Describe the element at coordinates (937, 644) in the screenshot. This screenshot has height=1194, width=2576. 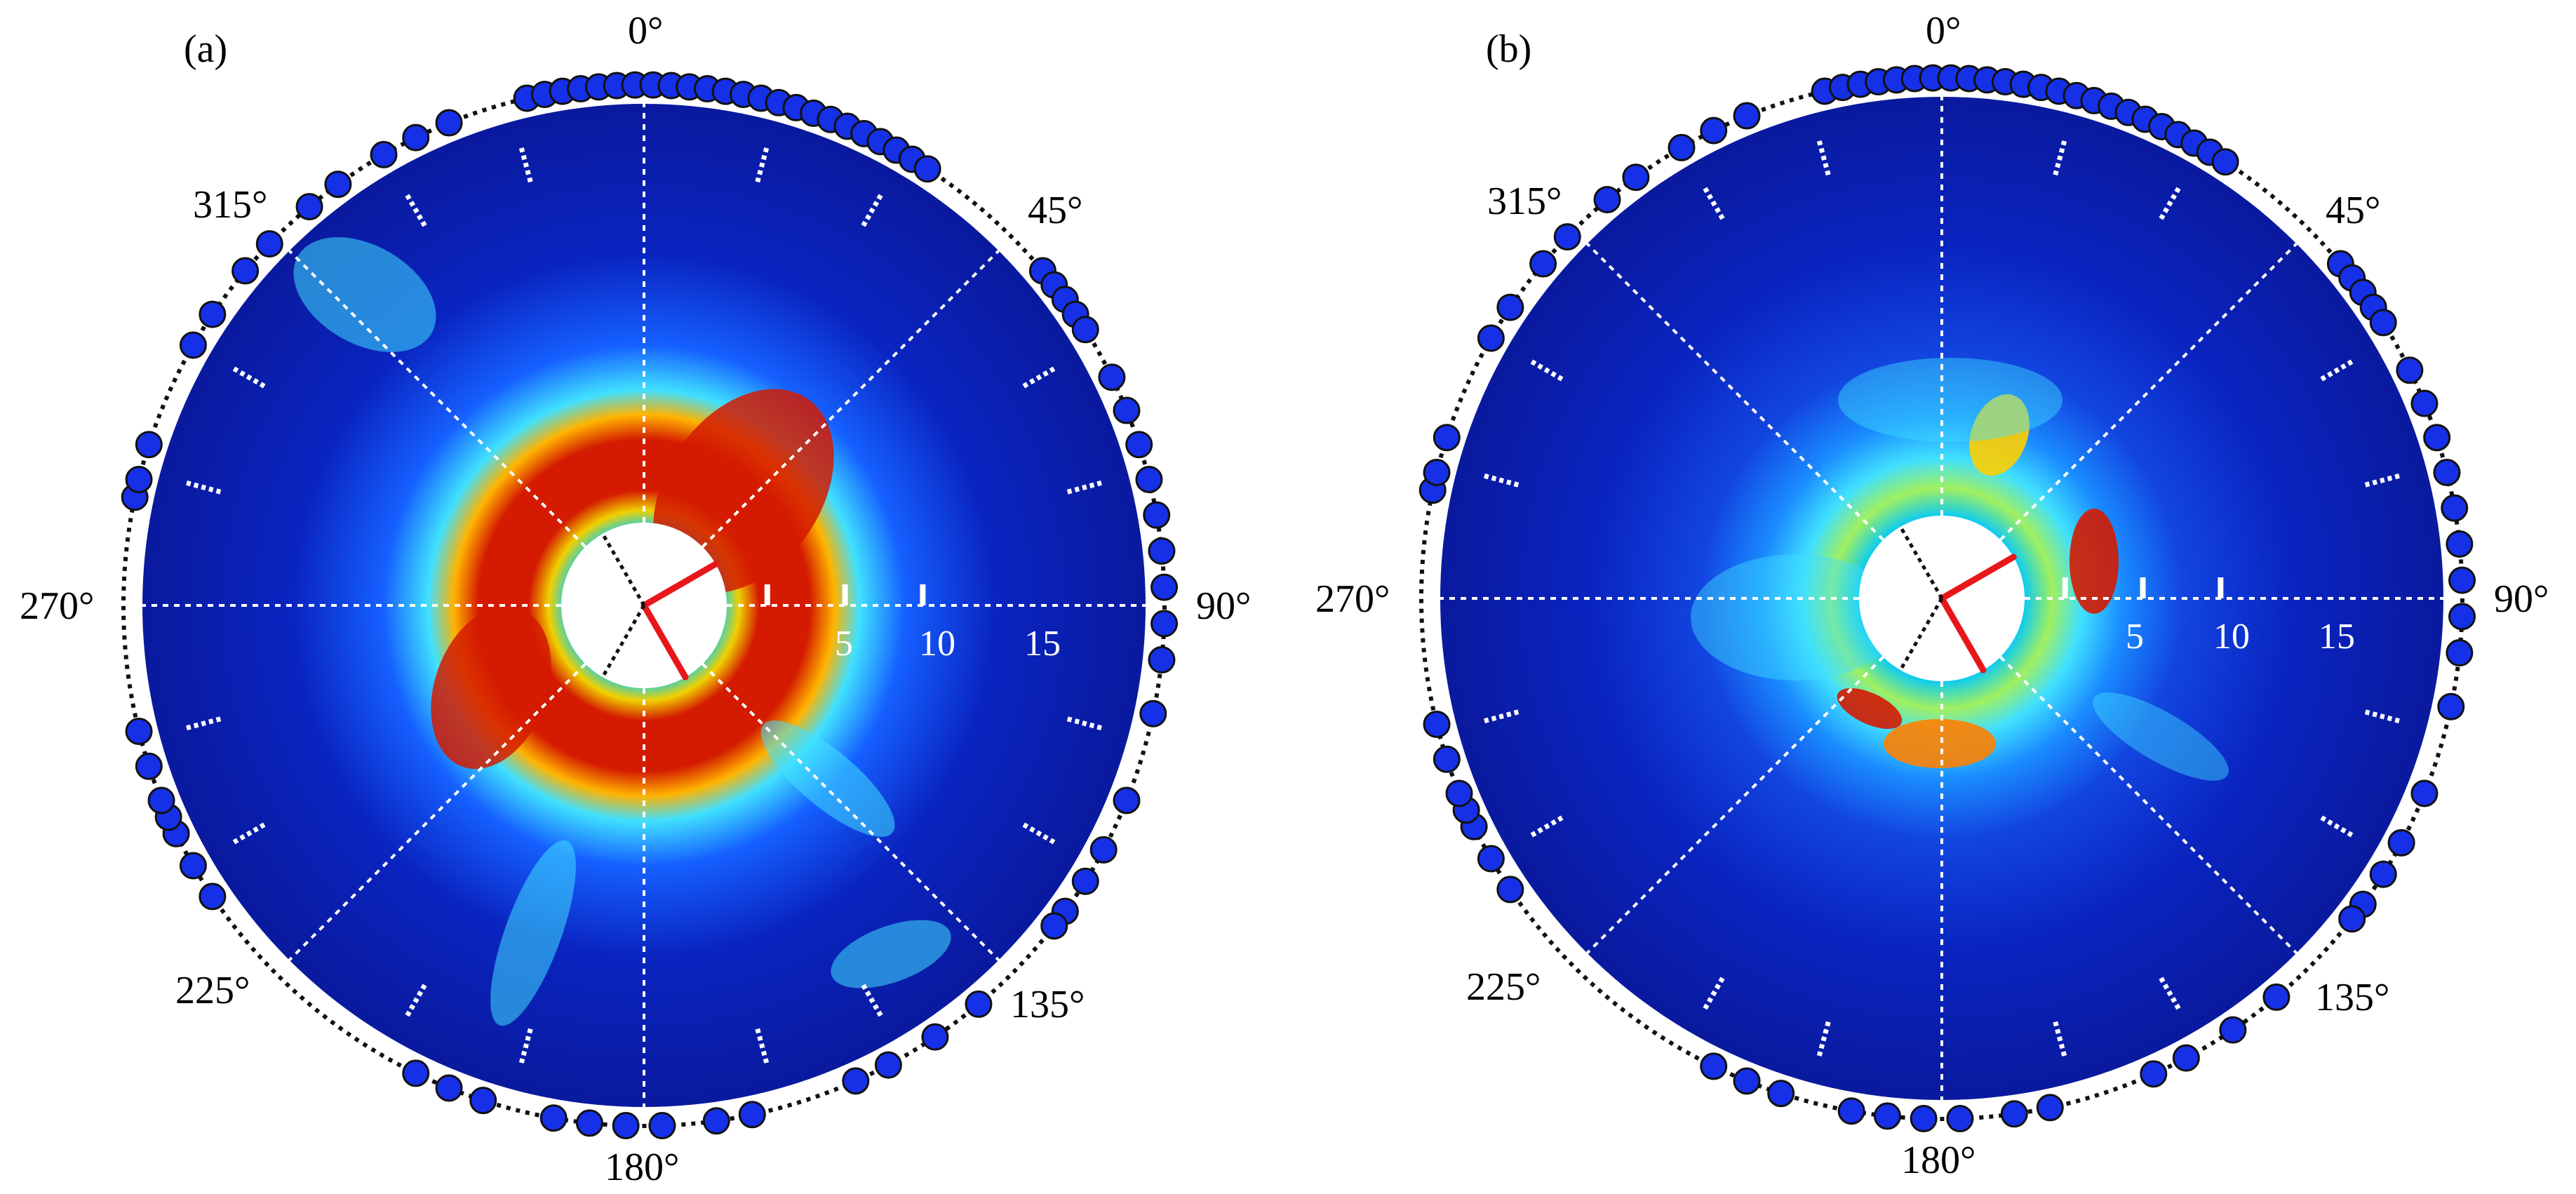
I see `range-tick-10: 10` at that location.